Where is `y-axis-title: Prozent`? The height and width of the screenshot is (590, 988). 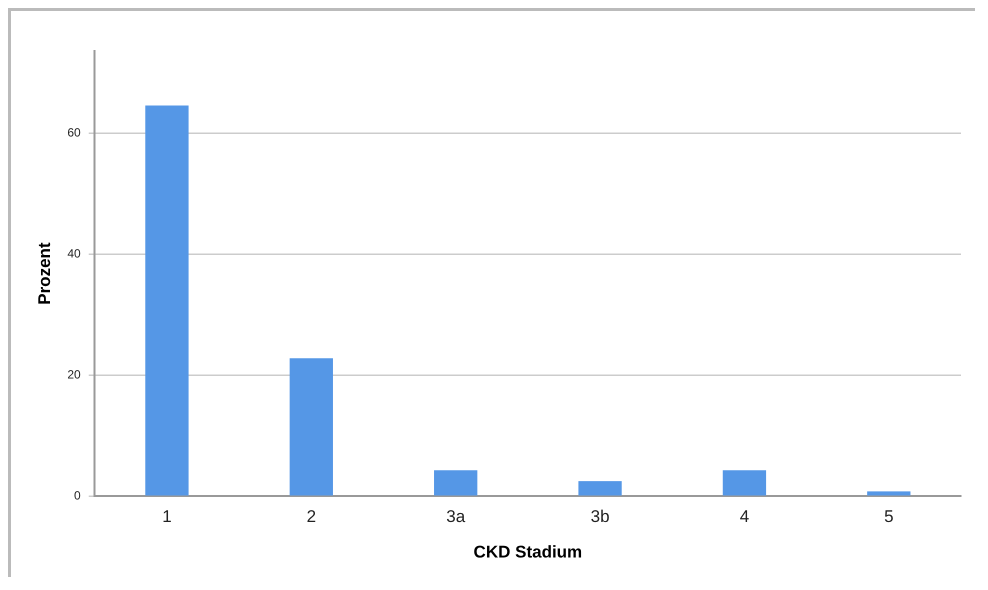
y-axis-title: Prozent is located at coordinates (44, 273).